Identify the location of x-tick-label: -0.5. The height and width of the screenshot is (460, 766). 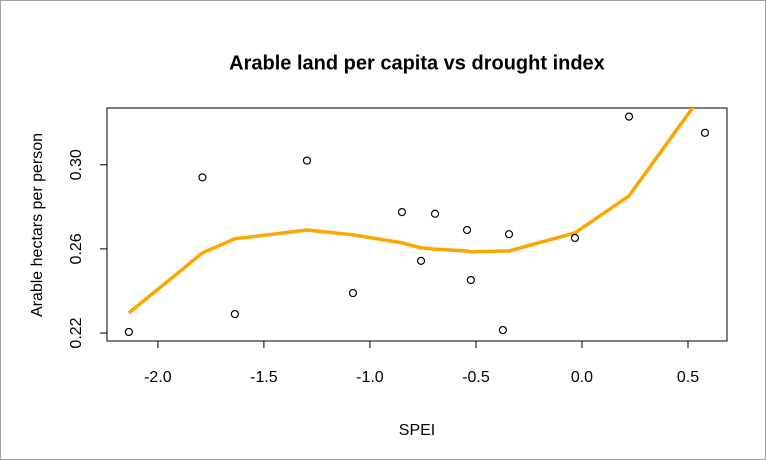
(476, 377).